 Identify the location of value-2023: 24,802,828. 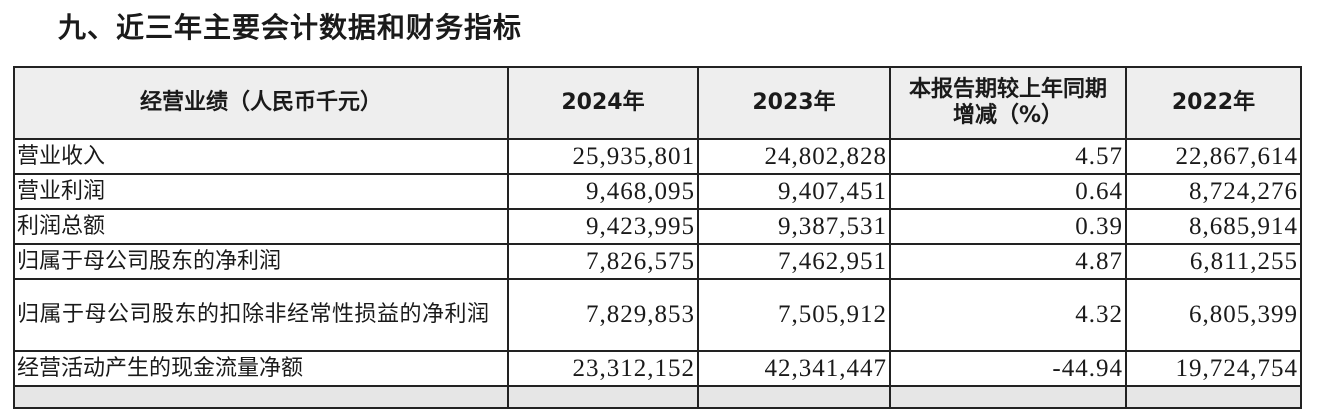
(794, 156).